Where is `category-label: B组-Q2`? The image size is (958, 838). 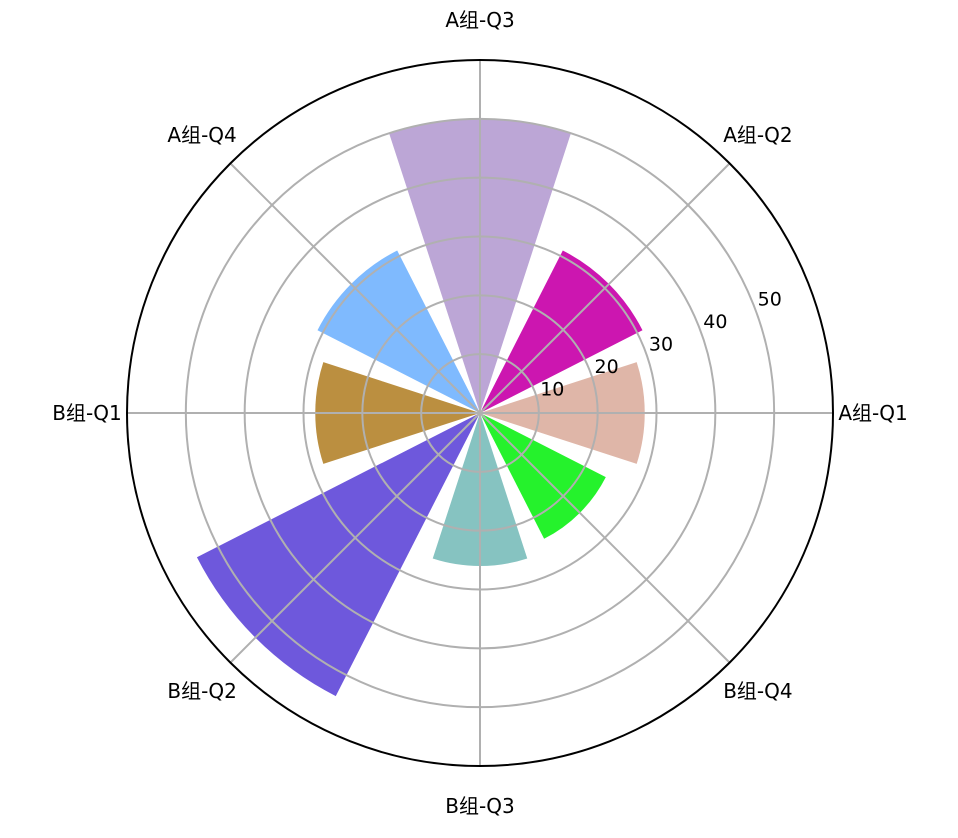 category-label: B组-Q2 is located at coordinates (201, 691).